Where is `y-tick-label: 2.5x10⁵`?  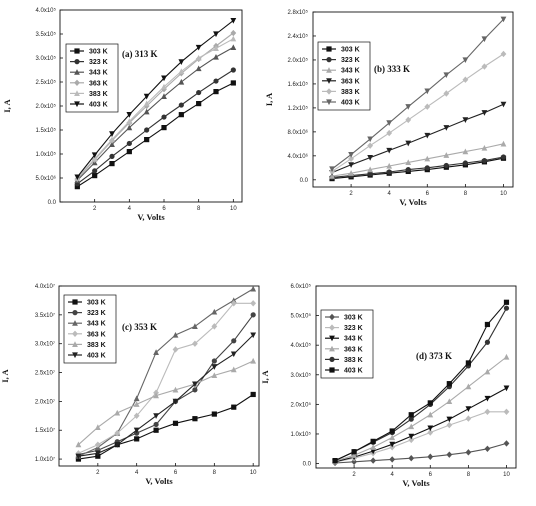 y-tick-label: 2.5x10⁵ is located at coordinates (45, 82).